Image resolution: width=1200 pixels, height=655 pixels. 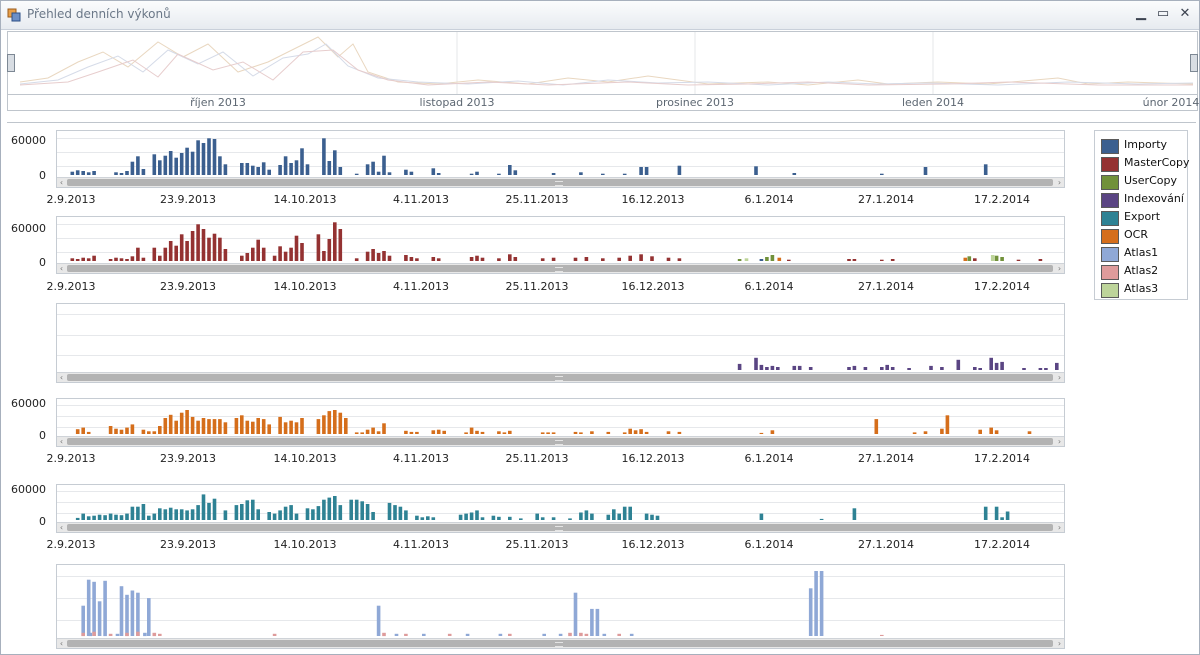 I want to click on legend-item-ocr: OCR, so click(x=1144, y=235).